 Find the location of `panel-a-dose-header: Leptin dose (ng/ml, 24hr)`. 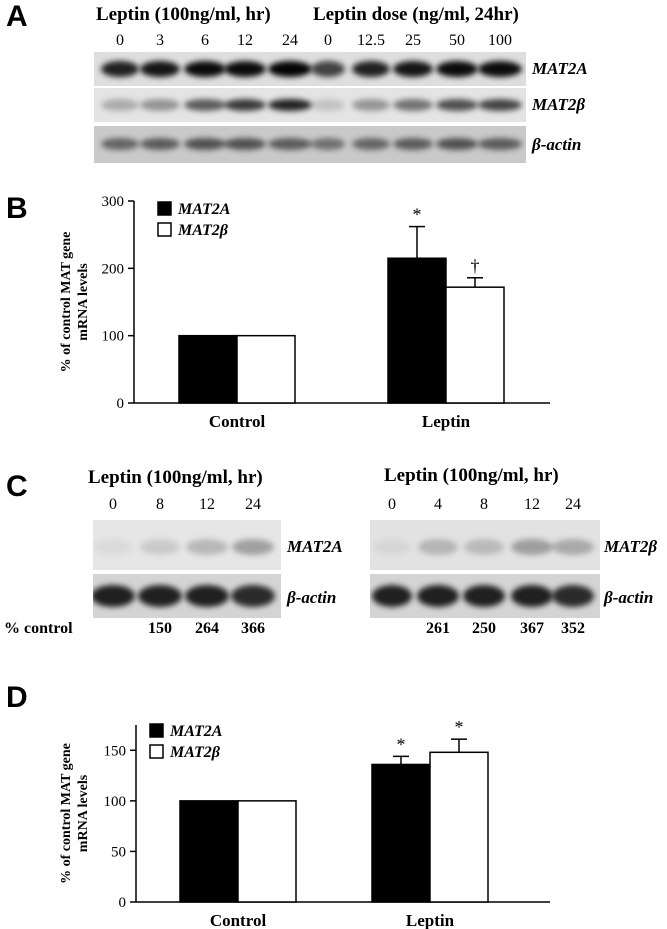

panel-a-dose-header: Leptin dose (ng/ml, 24hr) is located at coordinates (416, 14).